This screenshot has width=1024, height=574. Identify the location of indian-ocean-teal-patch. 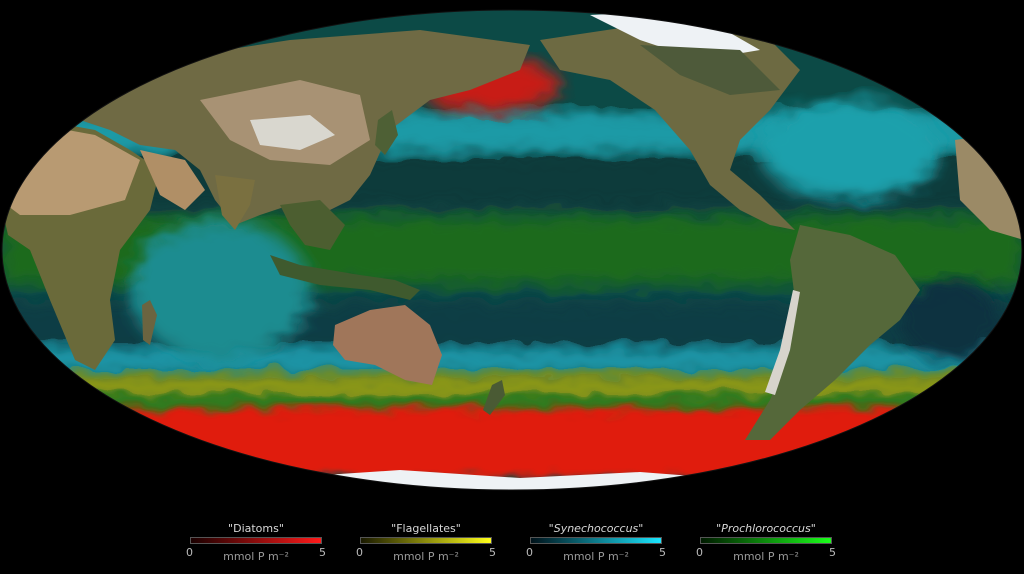
(220, 290).